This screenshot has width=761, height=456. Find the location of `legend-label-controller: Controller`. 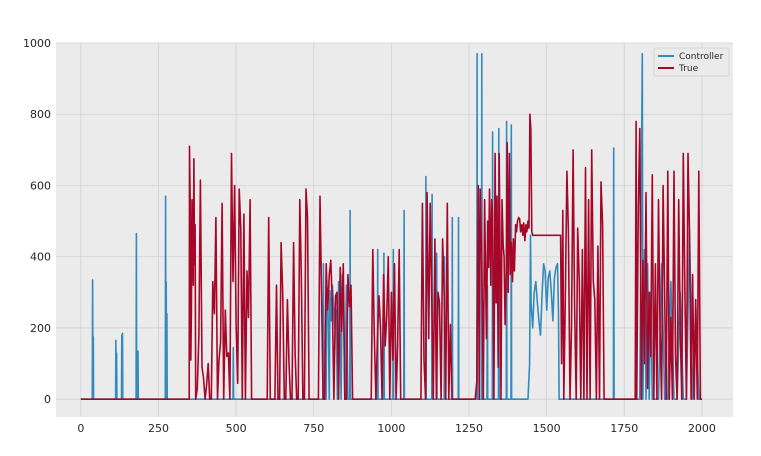

legend-label-controller: Controller is located at coordinates (701, 57).